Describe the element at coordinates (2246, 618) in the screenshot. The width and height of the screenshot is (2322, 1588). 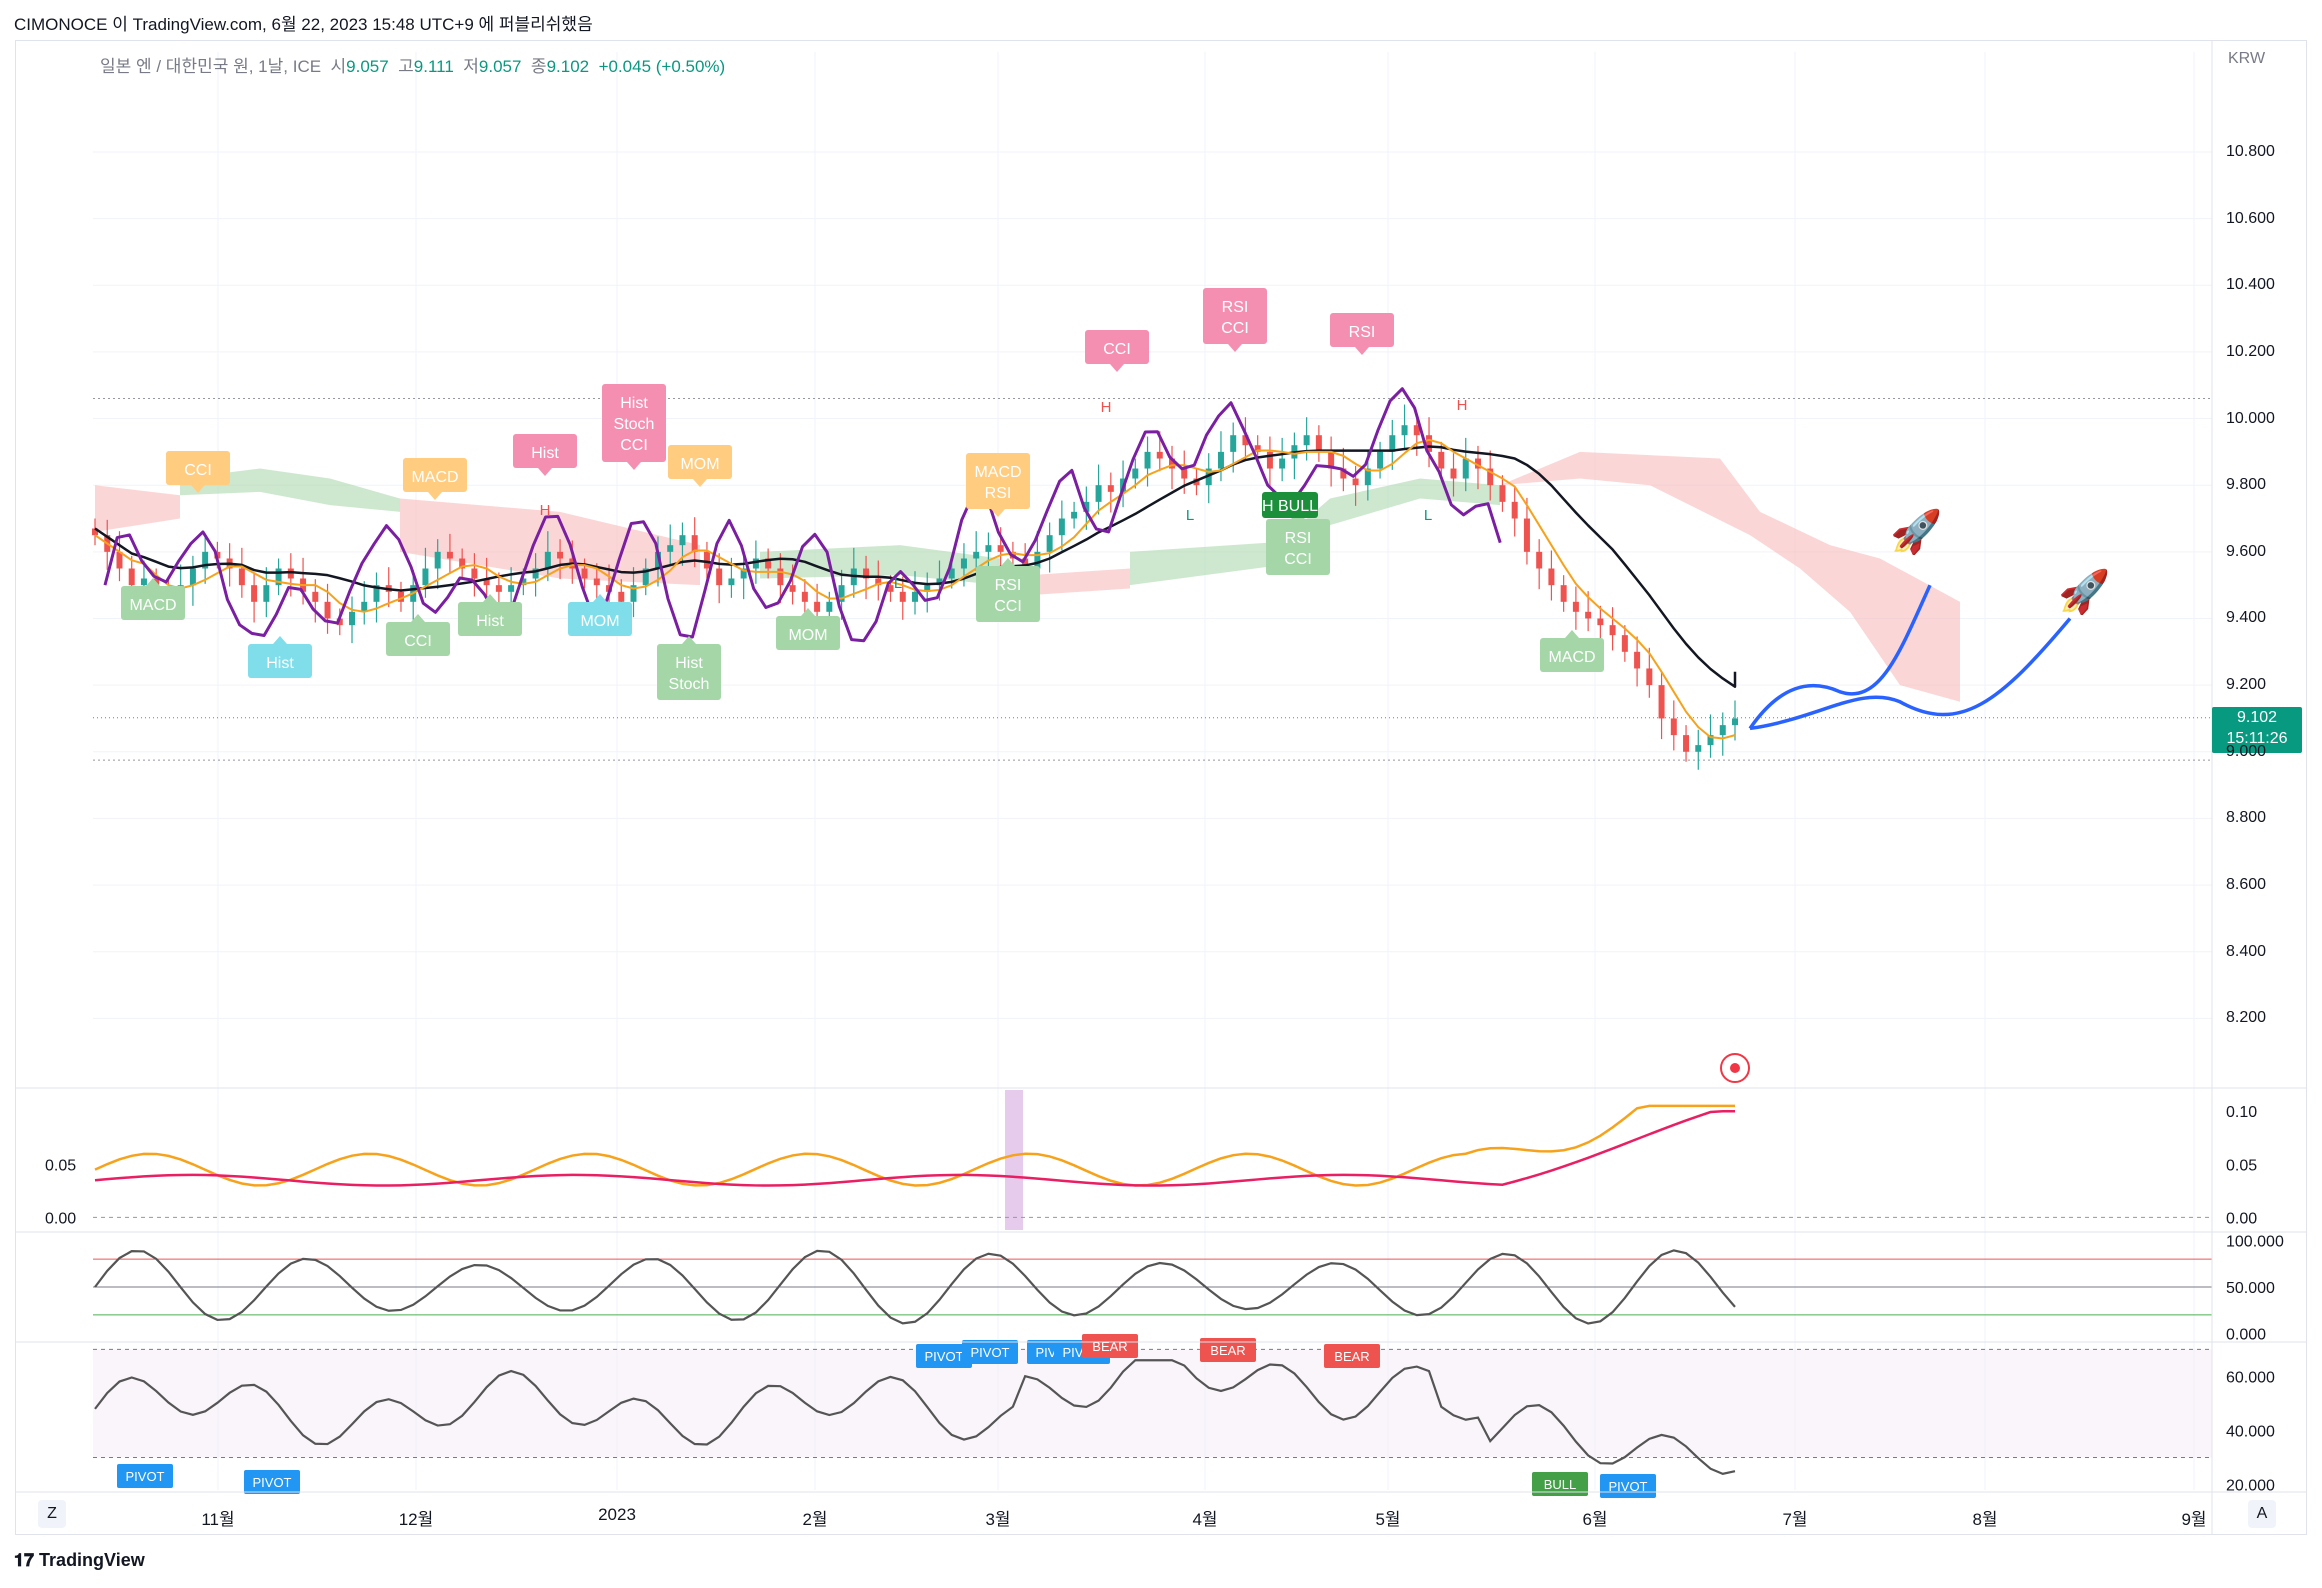
I see `price-tick-label: 9.400` at that location.